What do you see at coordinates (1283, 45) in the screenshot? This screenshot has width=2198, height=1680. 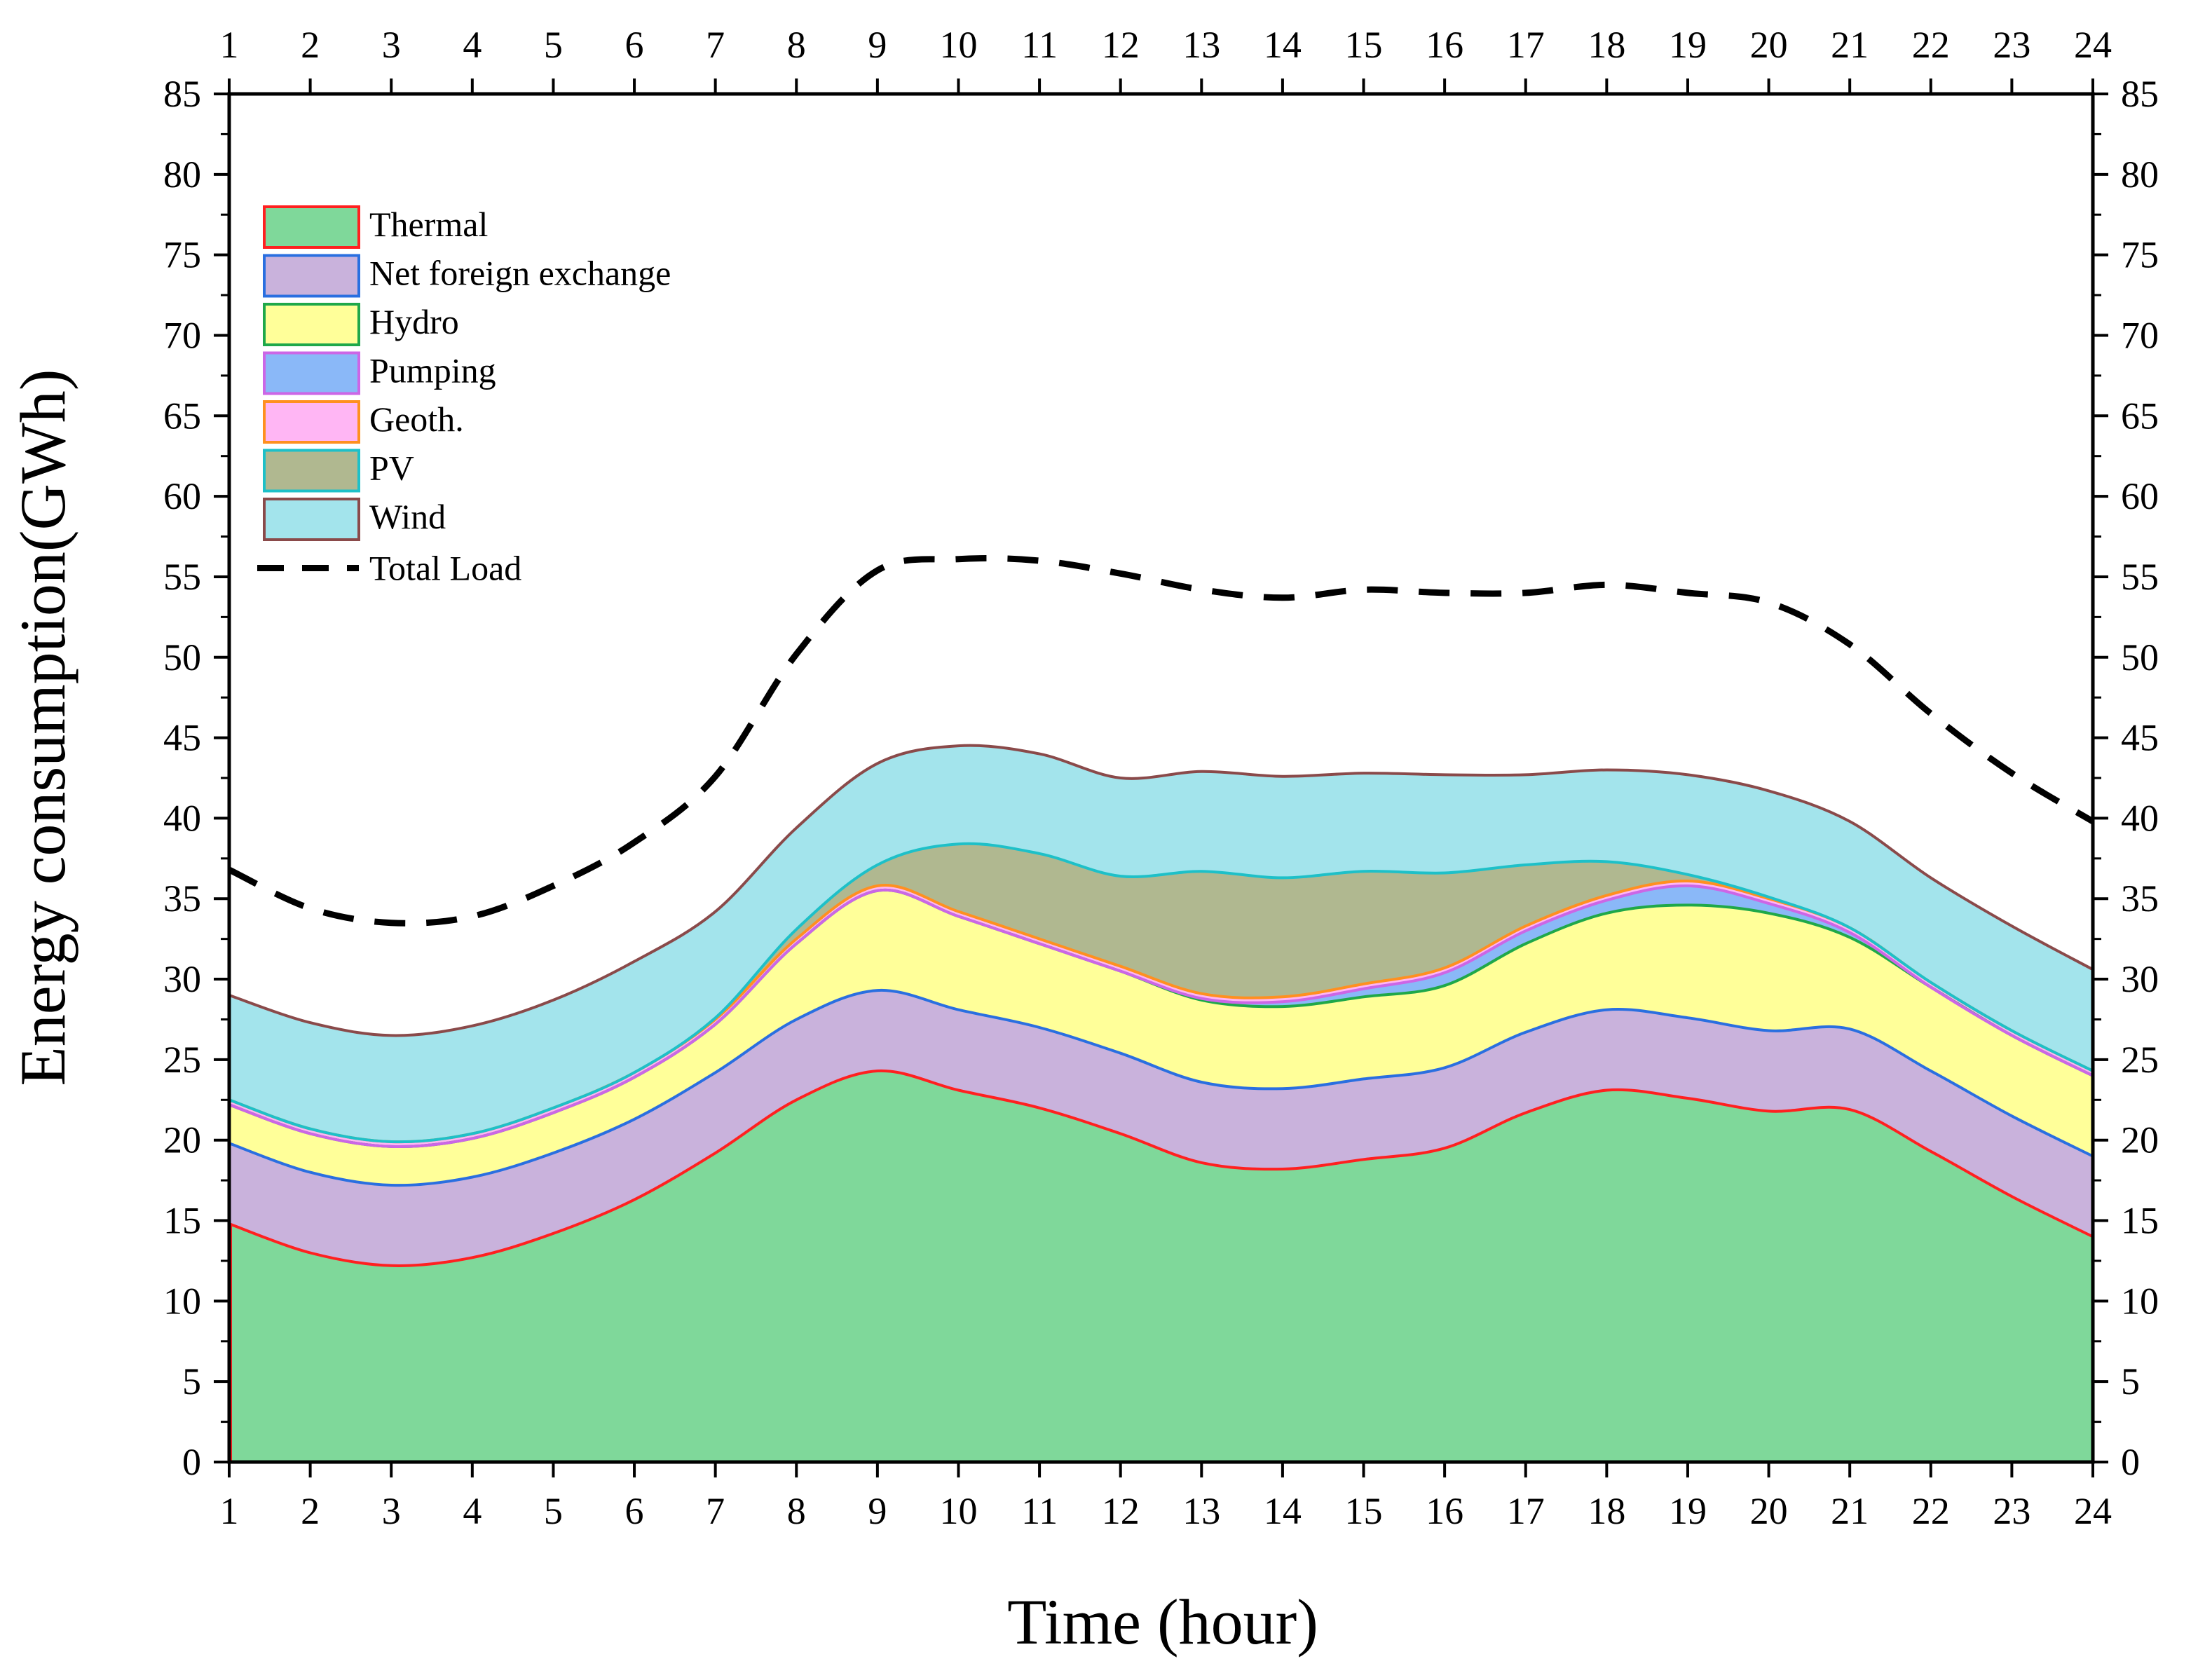 I see `x-tick-label-top: 14` at bounding box center [1283, 45].